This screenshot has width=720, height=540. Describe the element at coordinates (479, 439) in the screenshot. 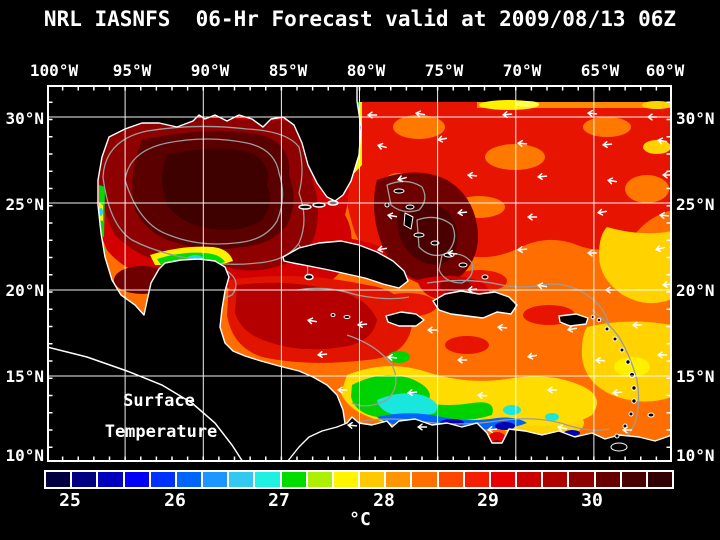

I see `south-america-coast` at that location.